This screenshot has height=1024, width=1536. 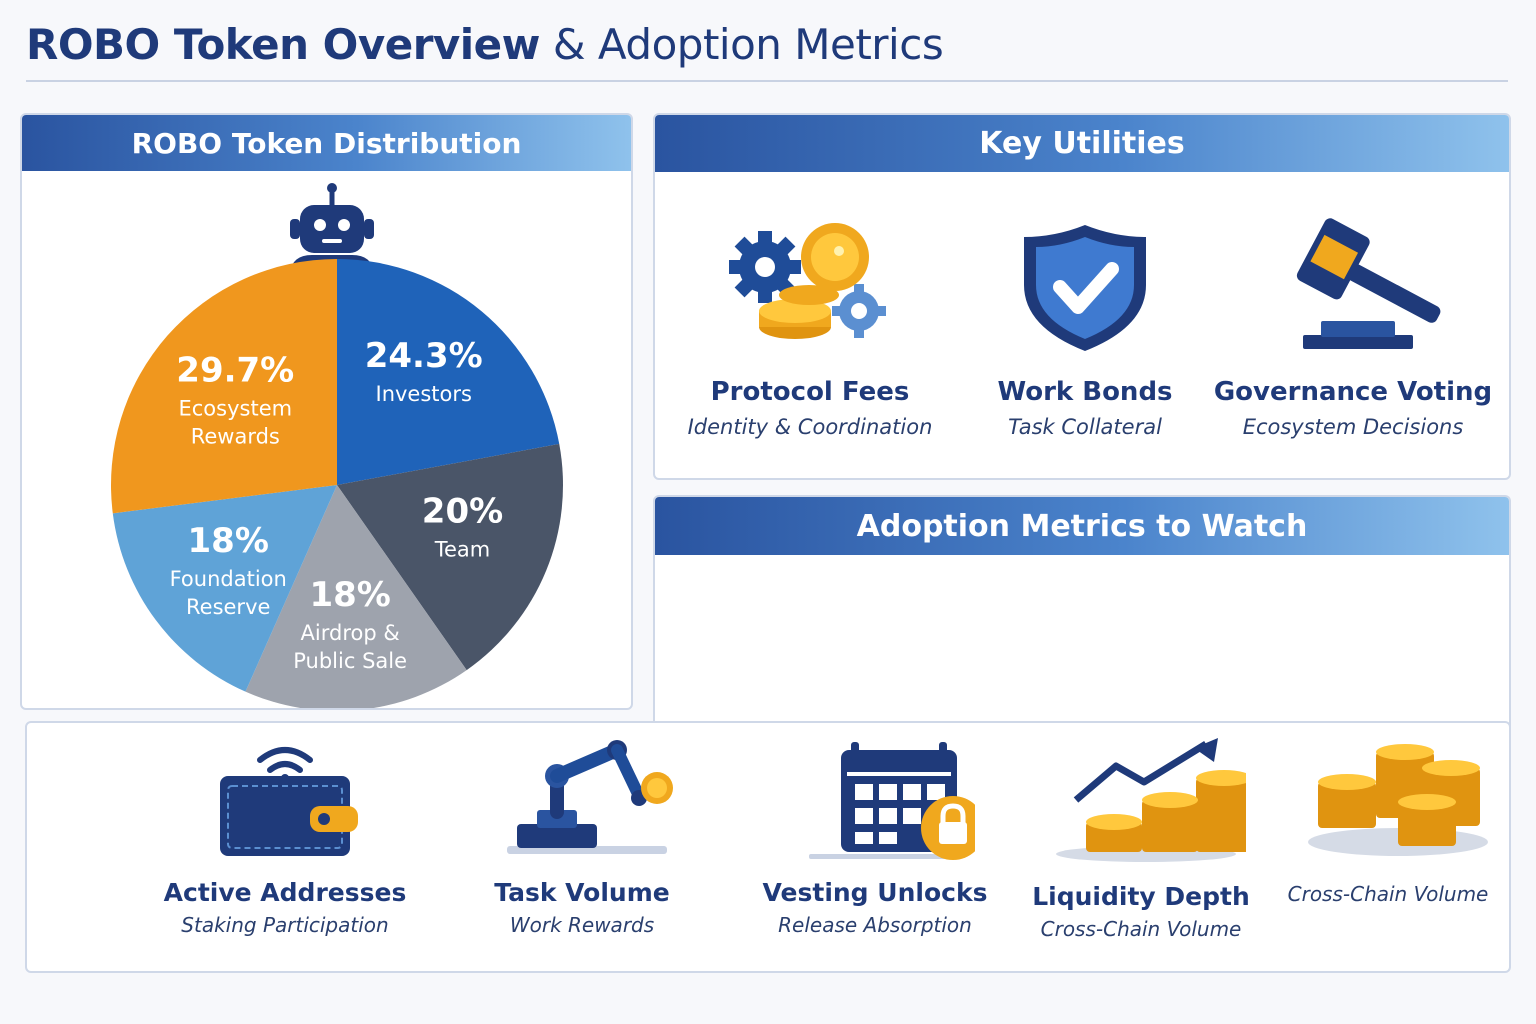 What do you see at coordinates (1353, 427) in the screenshot?
I see `utility-subtitle: Ecosystem Decisions` at bounding box center [1353, 427].